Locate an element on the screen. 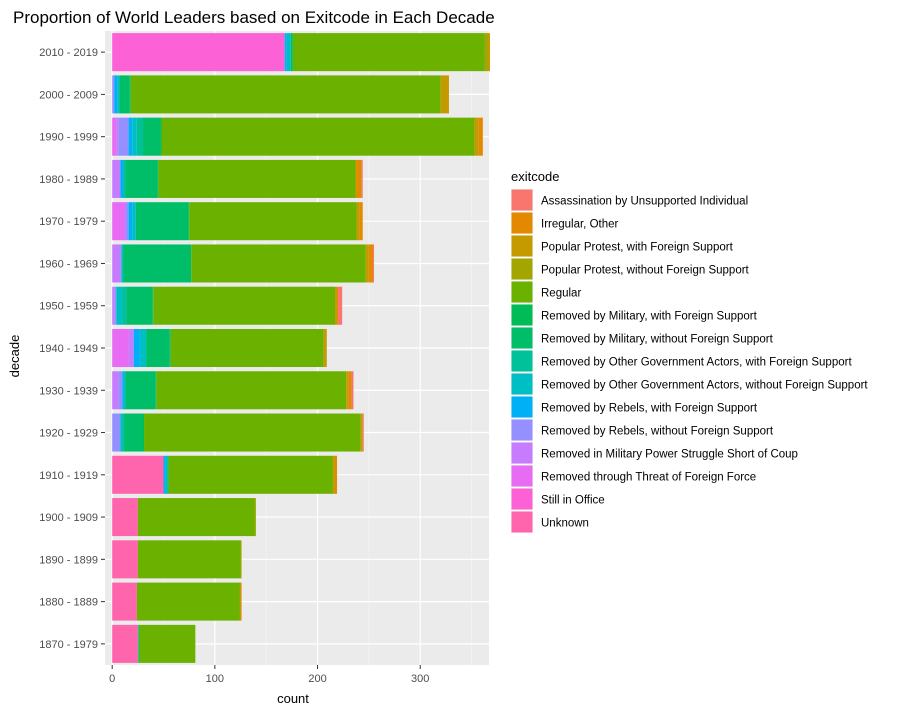 The image size is (900, 714). legend-label: Removed through Threat of Foreign Force is located at coordinates (648, 478).